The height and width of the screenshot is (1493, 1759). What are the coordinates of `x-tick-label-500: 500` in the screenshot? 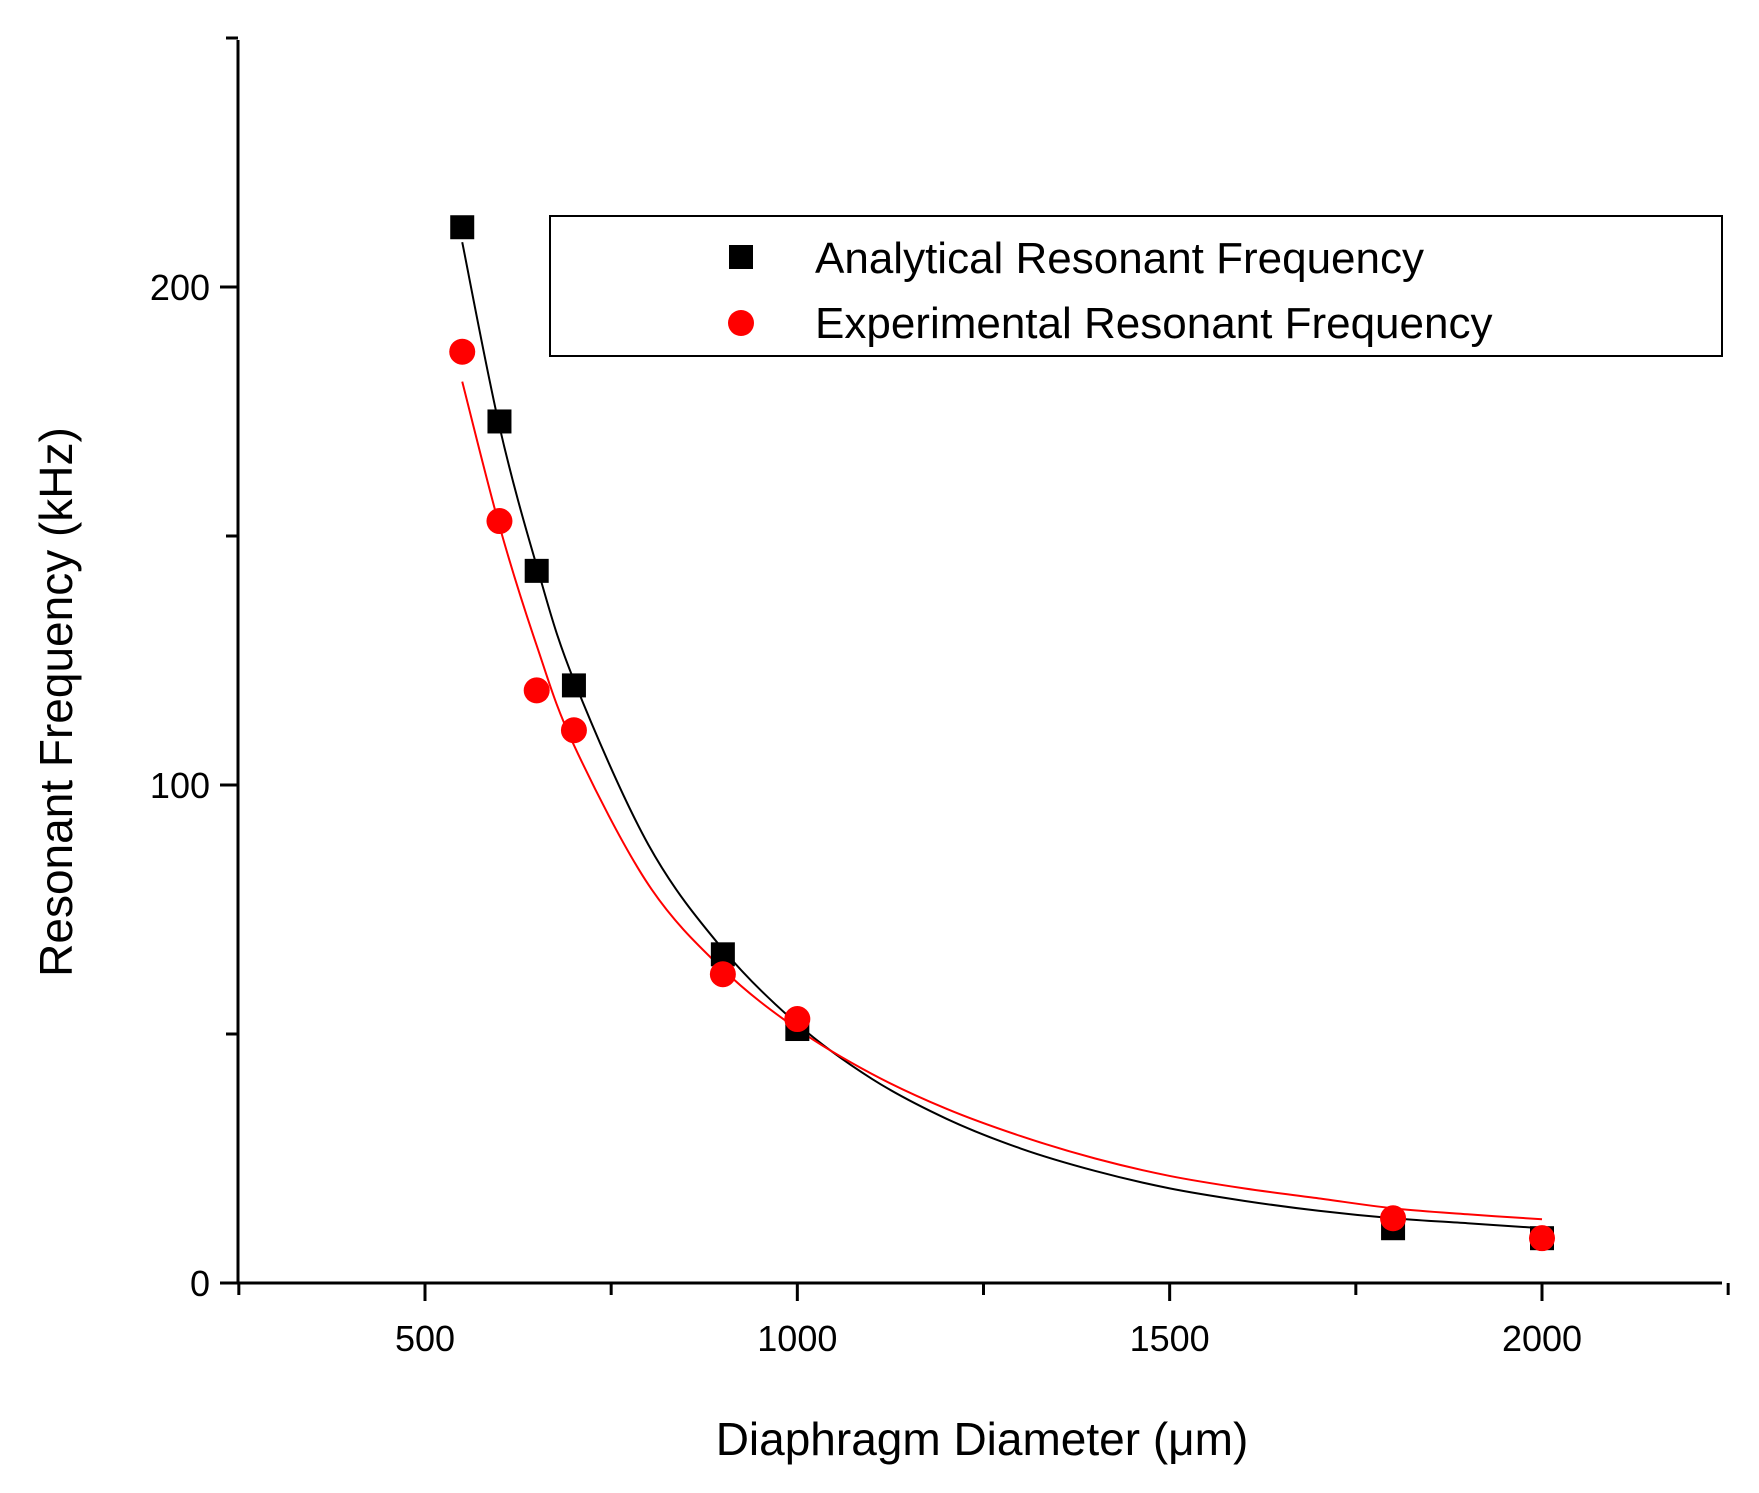 It's located at (425, 1338).